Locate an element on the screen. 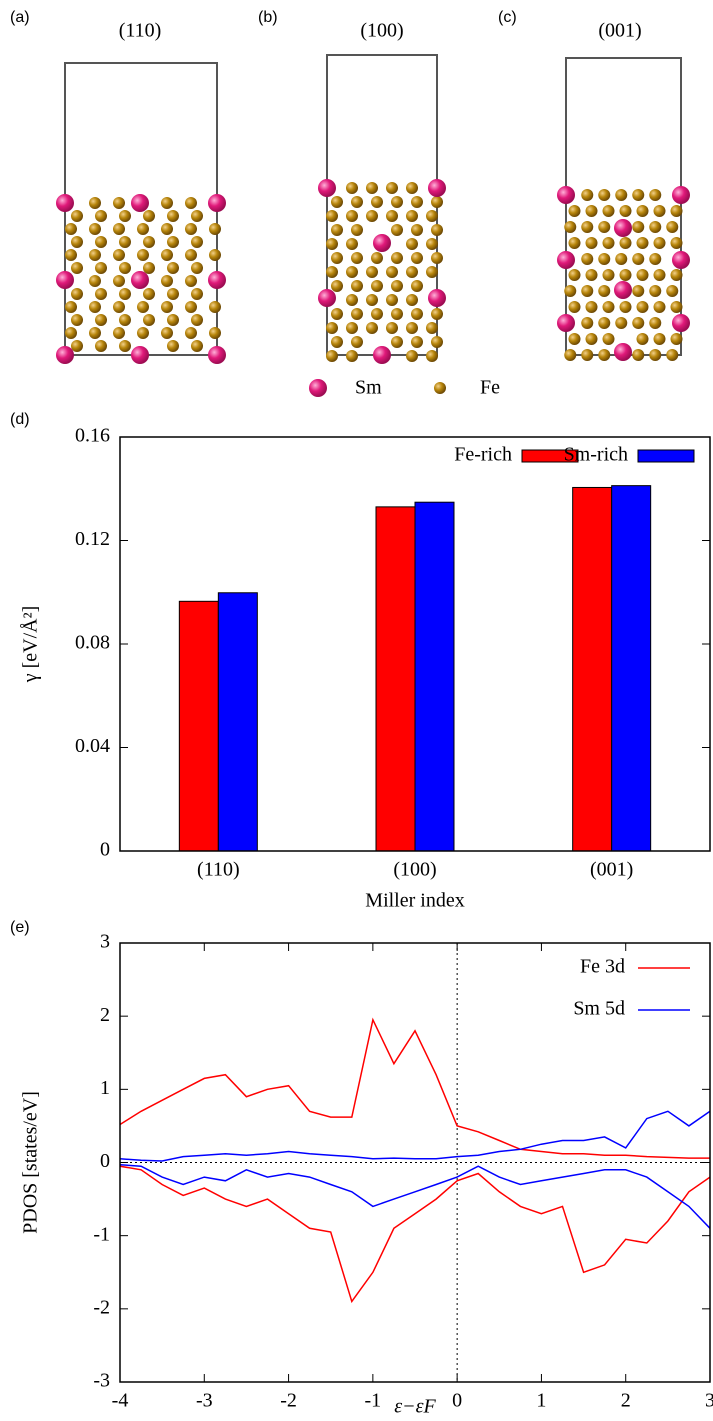 The height and width of the screenshot is (1421, 713). y-tick-label: -2 is located at coordinates (101, 1307).